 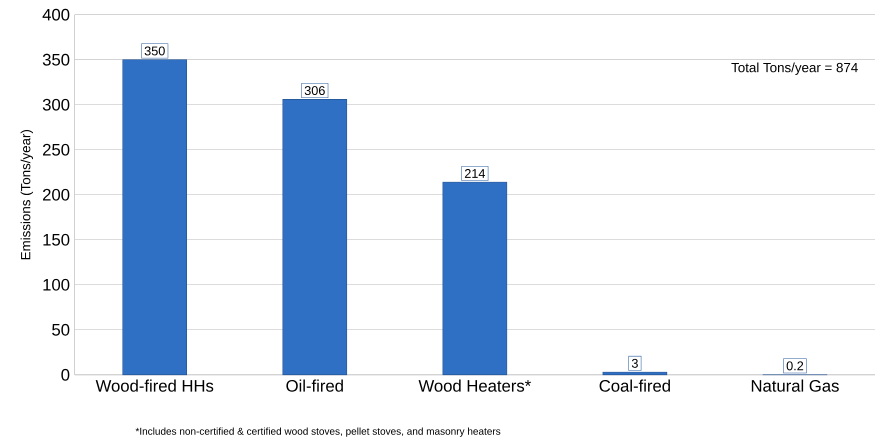 I want to click on y-tick-label: 350, so click(x=56, y=60).